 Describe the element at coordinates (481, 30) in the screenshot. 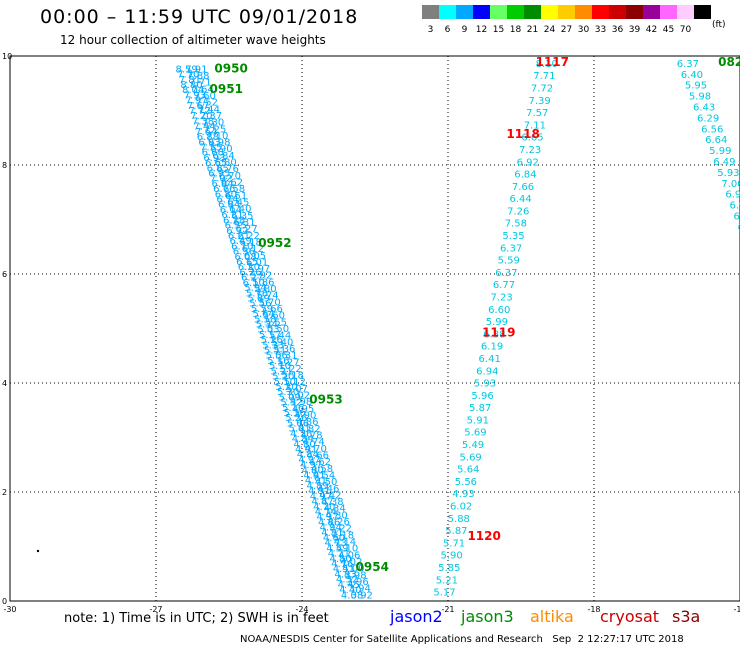

I see `scale-label: 12` at that location.